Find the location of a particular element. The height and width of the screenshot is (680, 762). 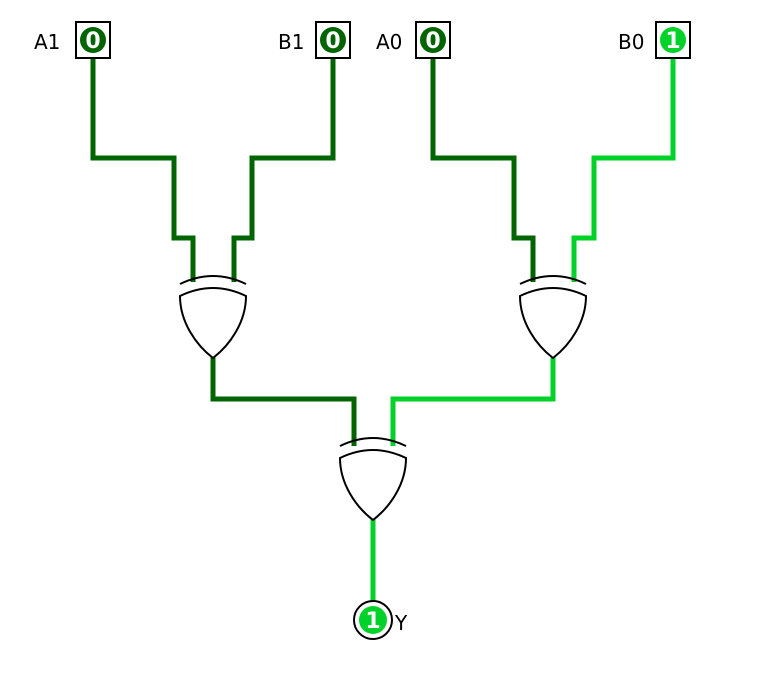

wire-b0 is located at coordinates (623, 170).